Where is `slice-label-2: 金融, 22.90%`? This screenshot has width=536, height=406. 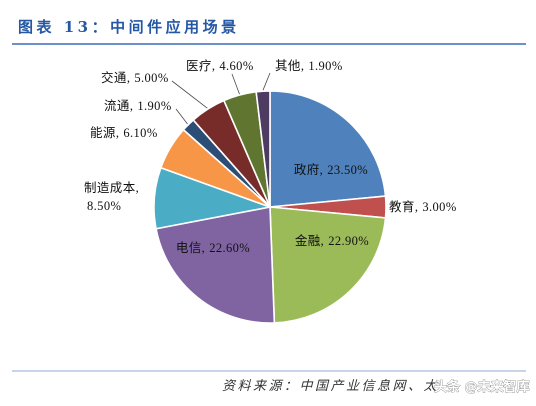
slice-label-2: 金融, 22.90% is located at coordinates (332, 240).